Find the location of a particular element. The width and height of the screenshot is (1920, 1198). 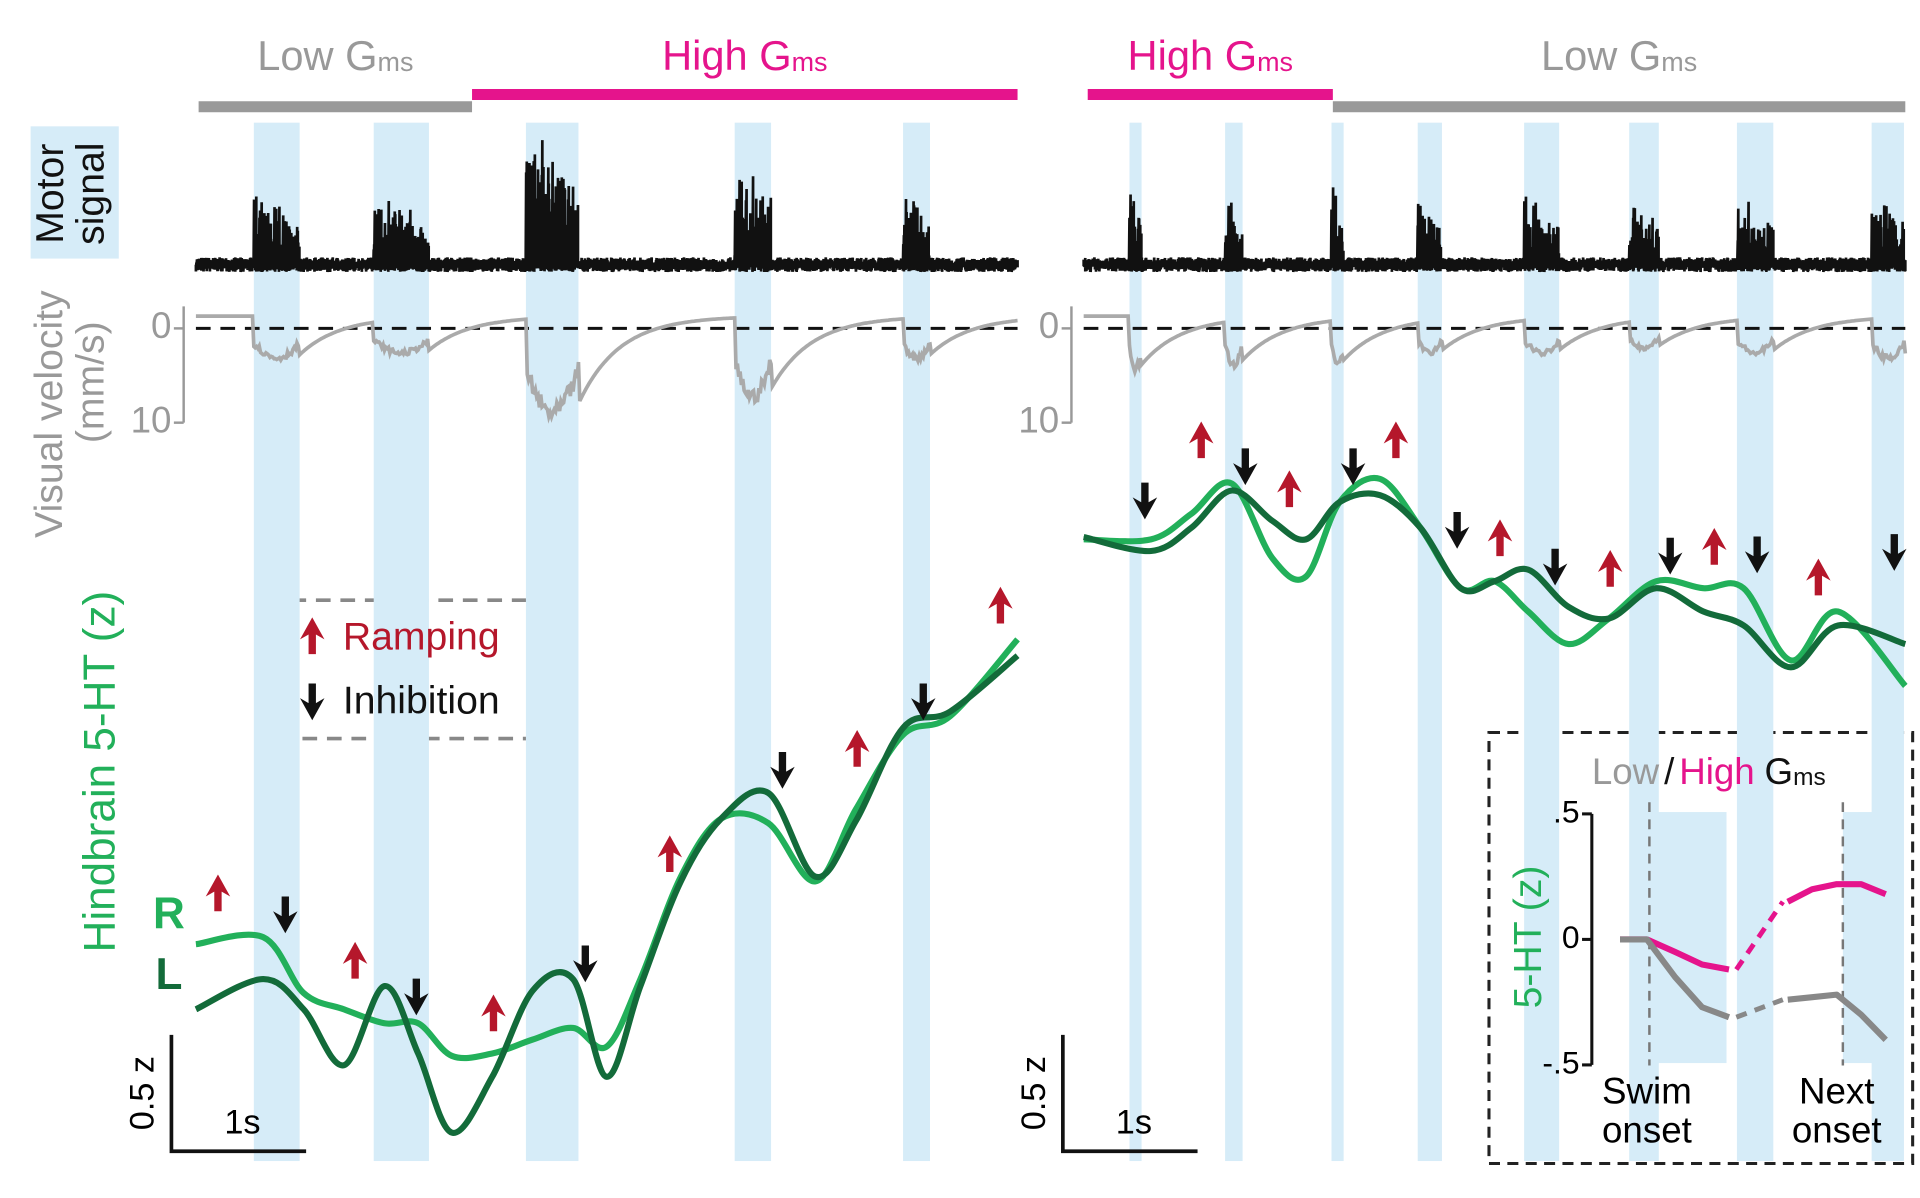

inset-title-g: G is located at coordinates (1779, 771).